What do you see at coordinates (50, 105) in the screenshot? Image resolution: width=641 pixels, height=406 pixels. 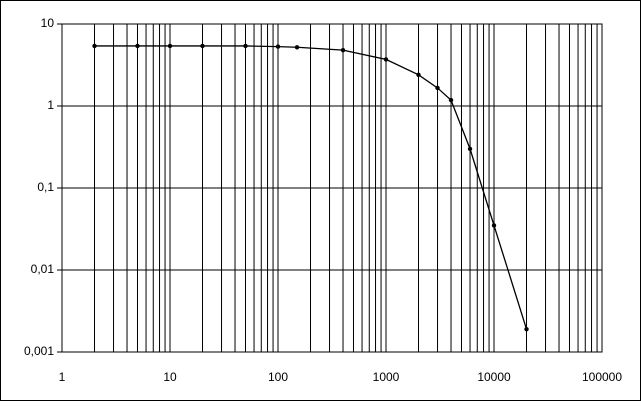 I see `y-tick-label: 1` at bounding box center [50, 105].